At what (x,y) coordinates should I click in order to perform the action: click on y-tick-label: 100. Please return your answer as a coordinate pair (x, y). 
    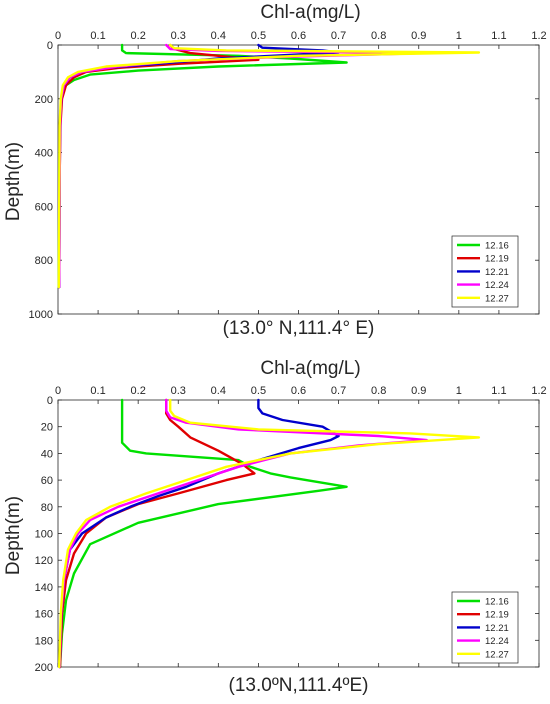
    Looking at the image, I should click on (44, 535).